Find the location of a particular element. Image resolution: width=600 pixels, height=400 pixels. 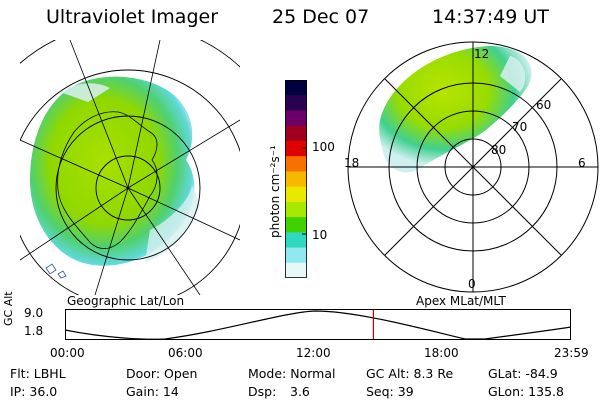

colorbar-unit-label: photon cm⁻²s⁻¹ is located at coordinates (275, 191).